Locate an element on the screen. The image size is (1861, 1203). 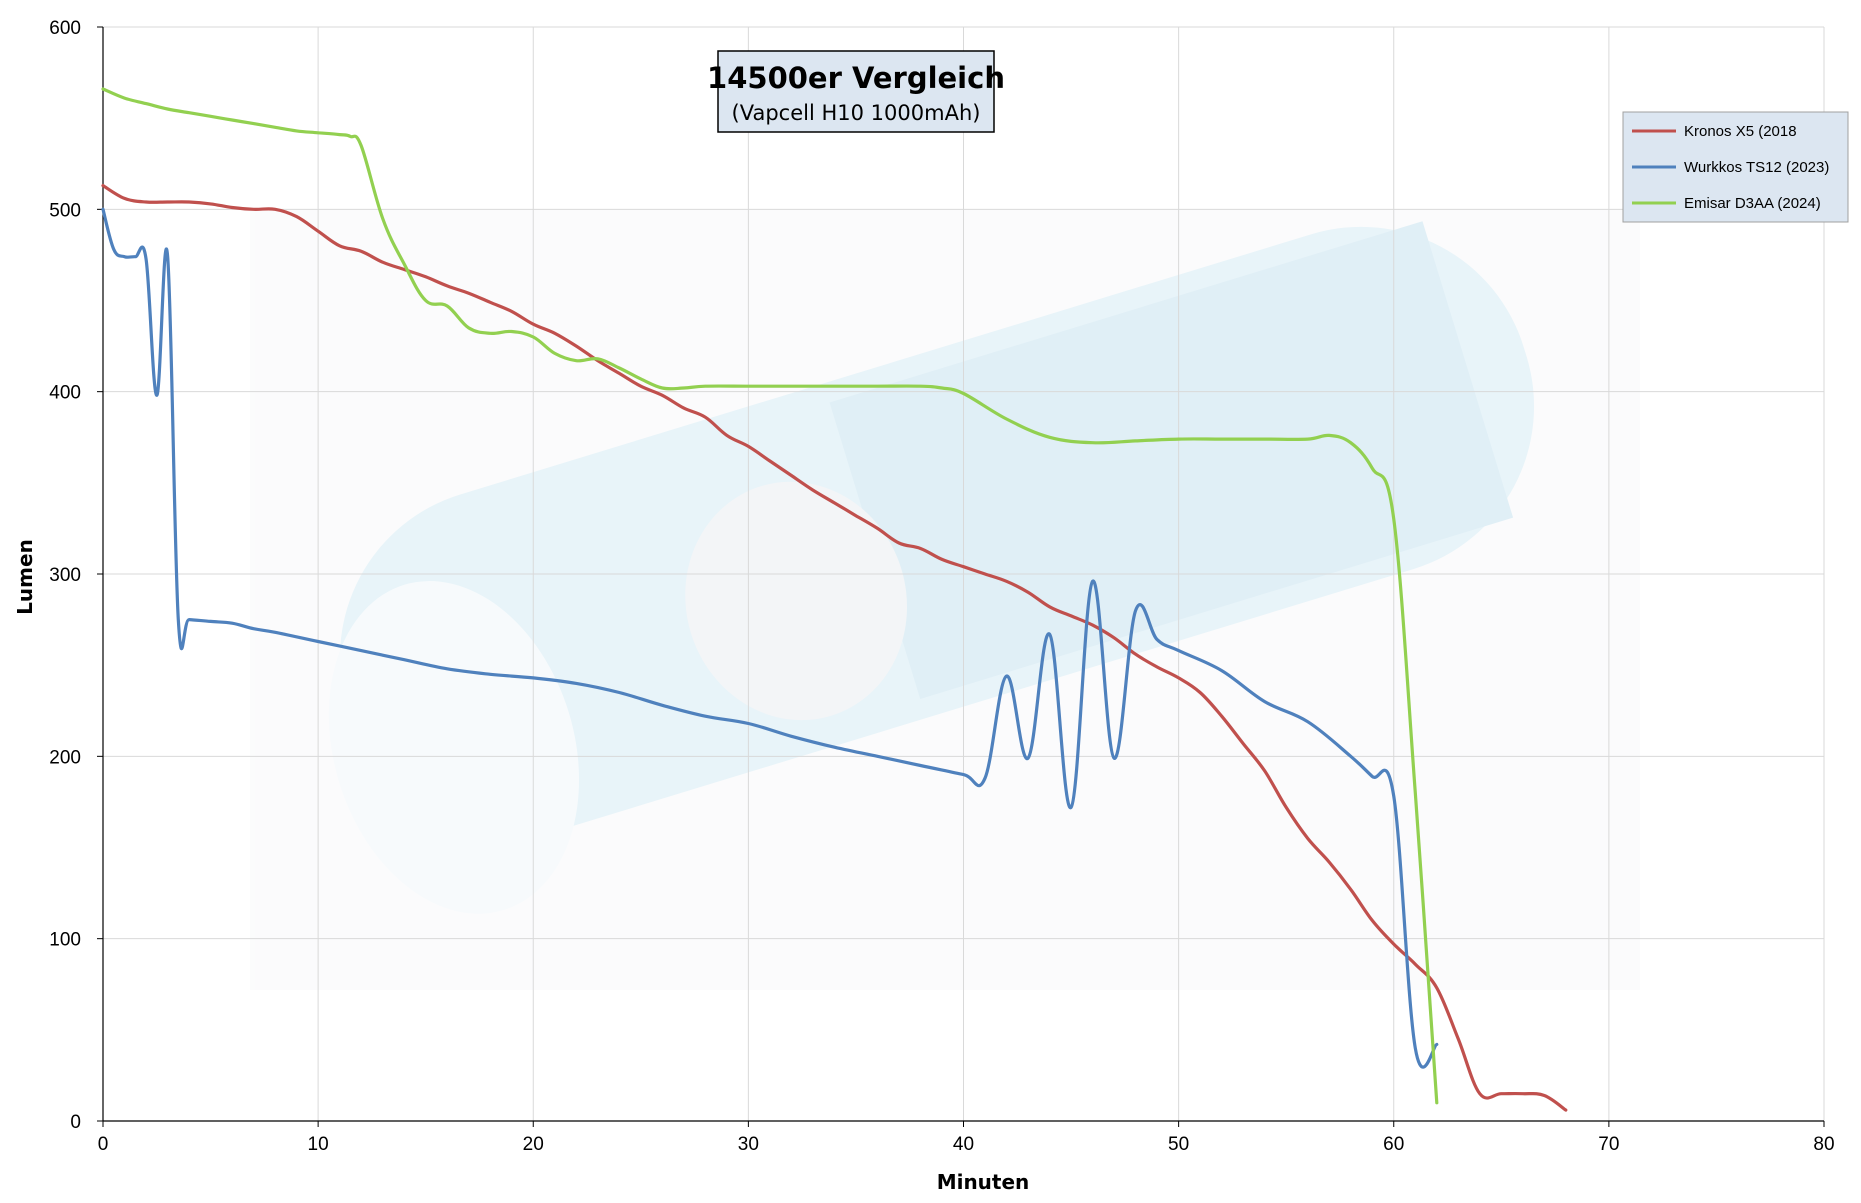
y-tick-label: 300 is located at coordinates (65, 575).